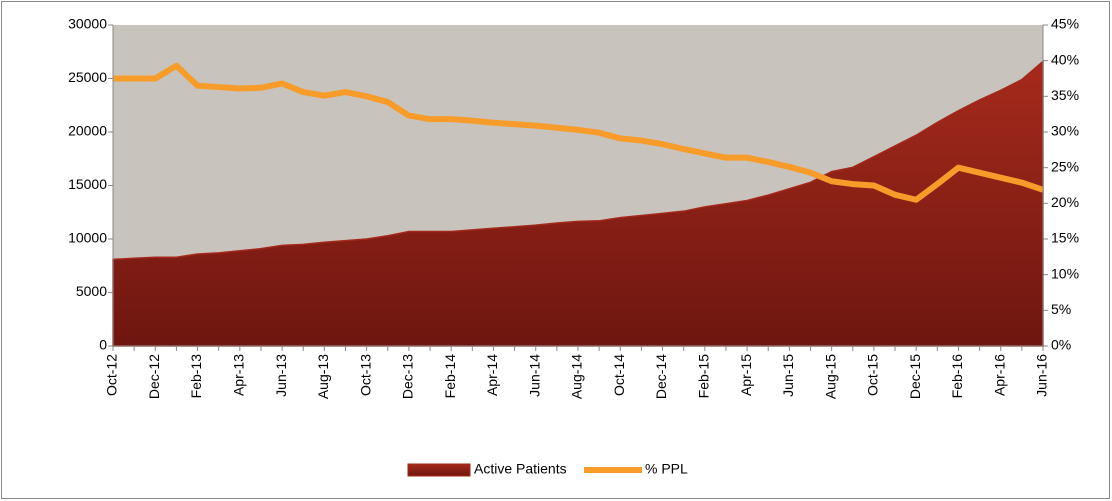 The width and height of the screenshot is (1112, 501). I want to click on y2-tick-label: 10%, so click(1065, 273).